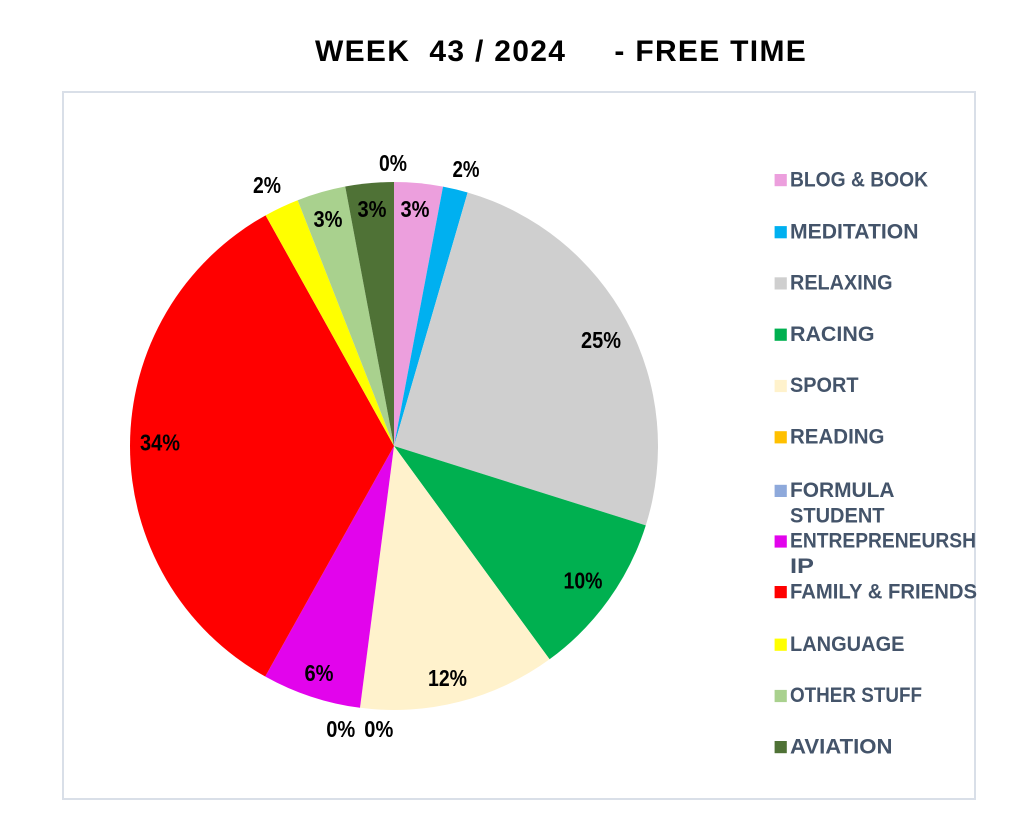 This screenshot has height=826, width=1024. Describe the element at coordinates (883, 591) in the screenshot. I see `svg-text: FAMILY & FRIENDS` at that location.